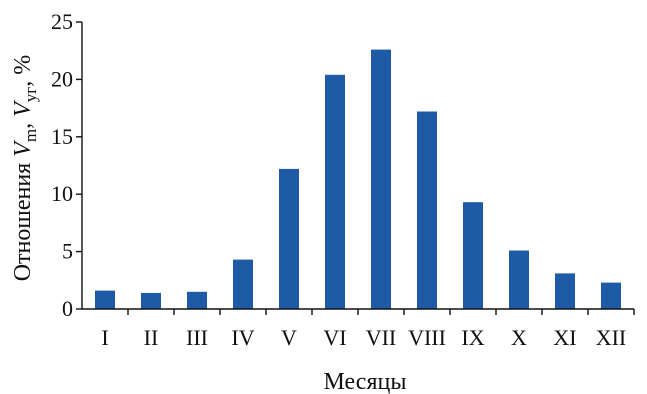  What do you see at coordinates (67, 308) in the screenshot?
I see `y-tick-label-0: 0` at bounding box center [67, 308].